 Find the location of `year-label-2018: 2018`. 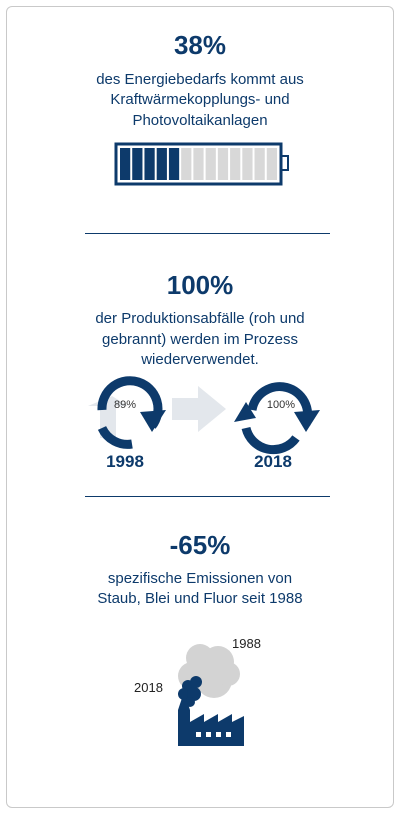

year-label-2018: 2018 is located at coordinates (273, 461).